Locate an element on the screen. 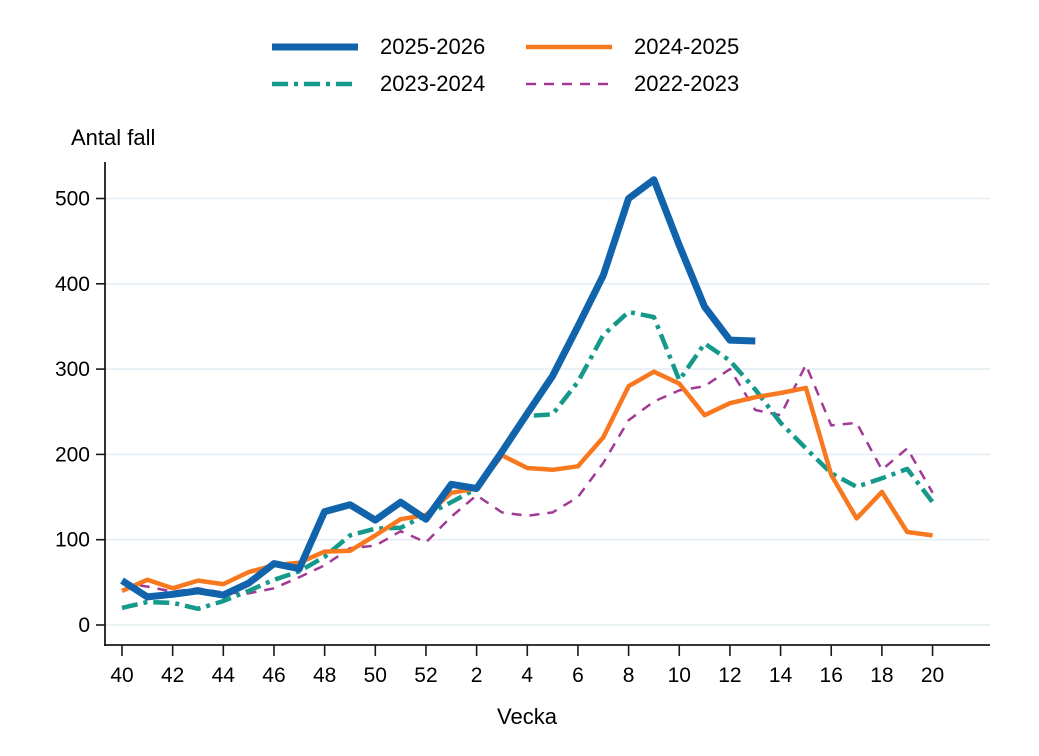 The height and width of the screenshot is (756, 1039). legend-swatch-2025-2026-icon is located at coordinates (315, 47).